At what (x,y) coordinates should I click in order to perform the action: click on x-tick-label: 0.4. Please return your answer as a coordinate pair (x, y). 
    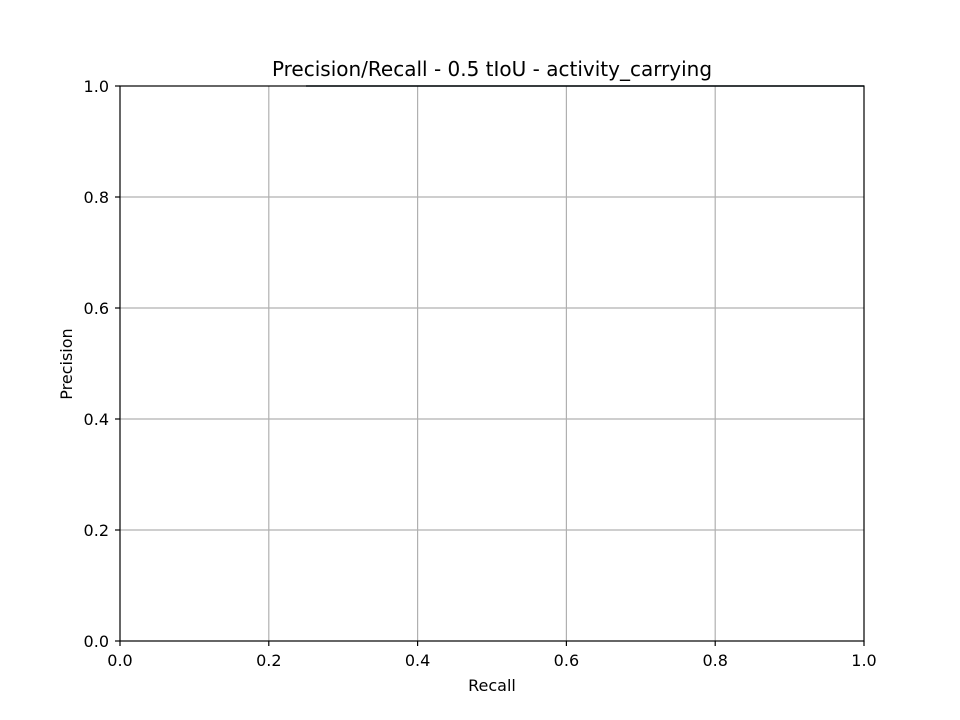
    Looking at the image, I should click on (417, 660).